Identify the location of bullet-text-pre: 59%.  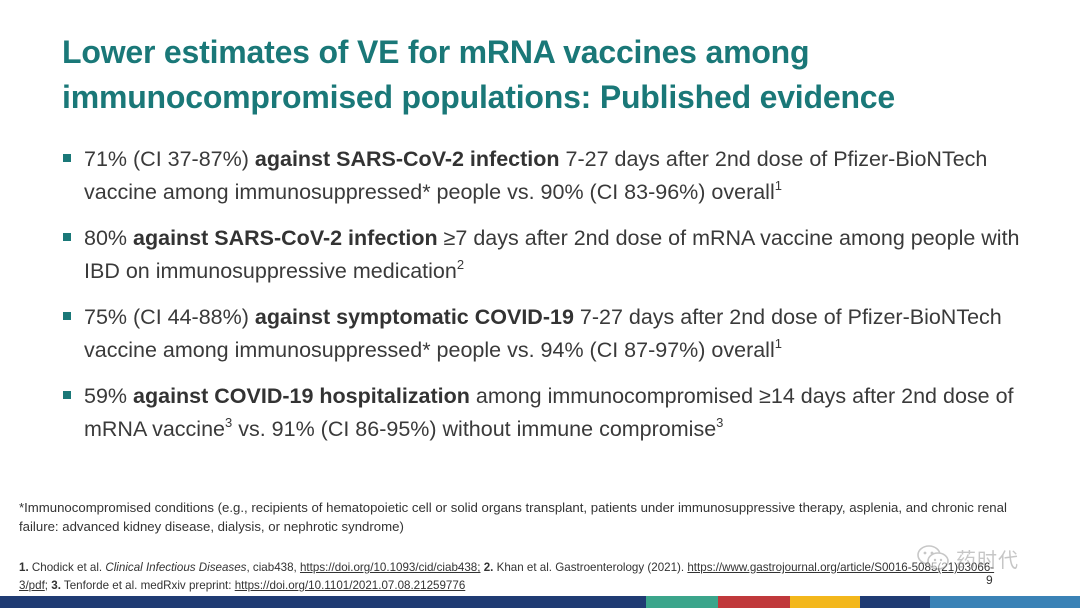
(109, 396).